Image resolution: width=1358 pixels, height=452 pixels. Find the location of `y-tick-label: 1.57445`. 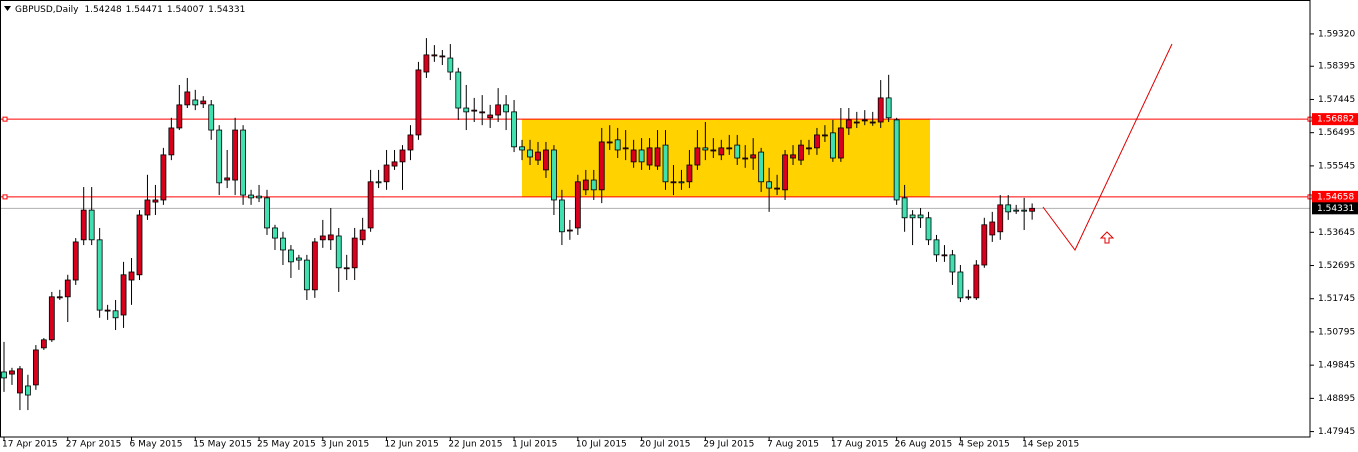

y-tick-label: 1.57445 is located at coordinates (1336, 100).